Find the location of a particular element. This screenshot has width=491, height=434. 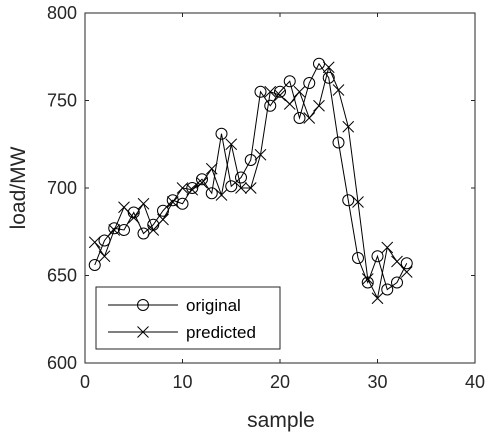

legend-box is located at coordinates (188, 318).